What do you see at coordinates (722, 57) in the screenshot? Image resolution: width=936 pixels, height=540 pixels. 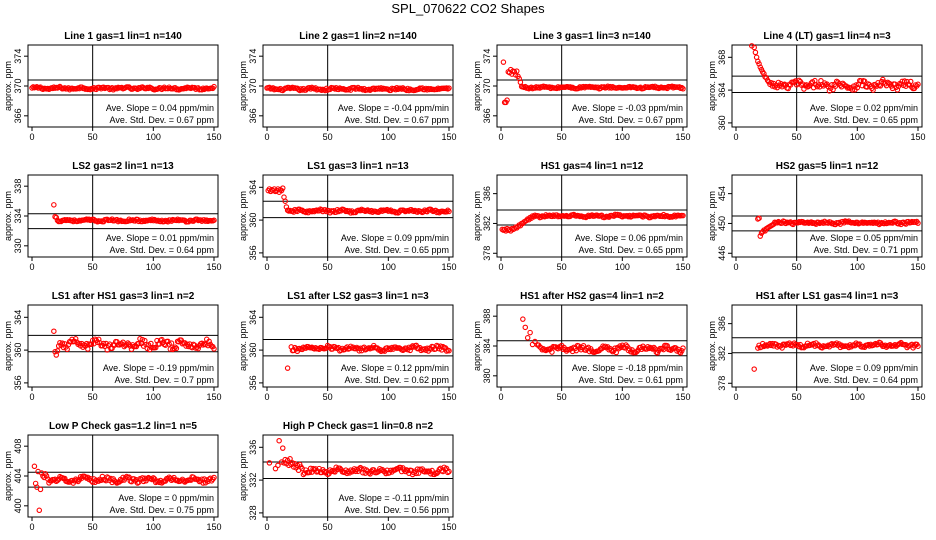 I see `y-tick-label: 368` at bounding box center [722, 57].